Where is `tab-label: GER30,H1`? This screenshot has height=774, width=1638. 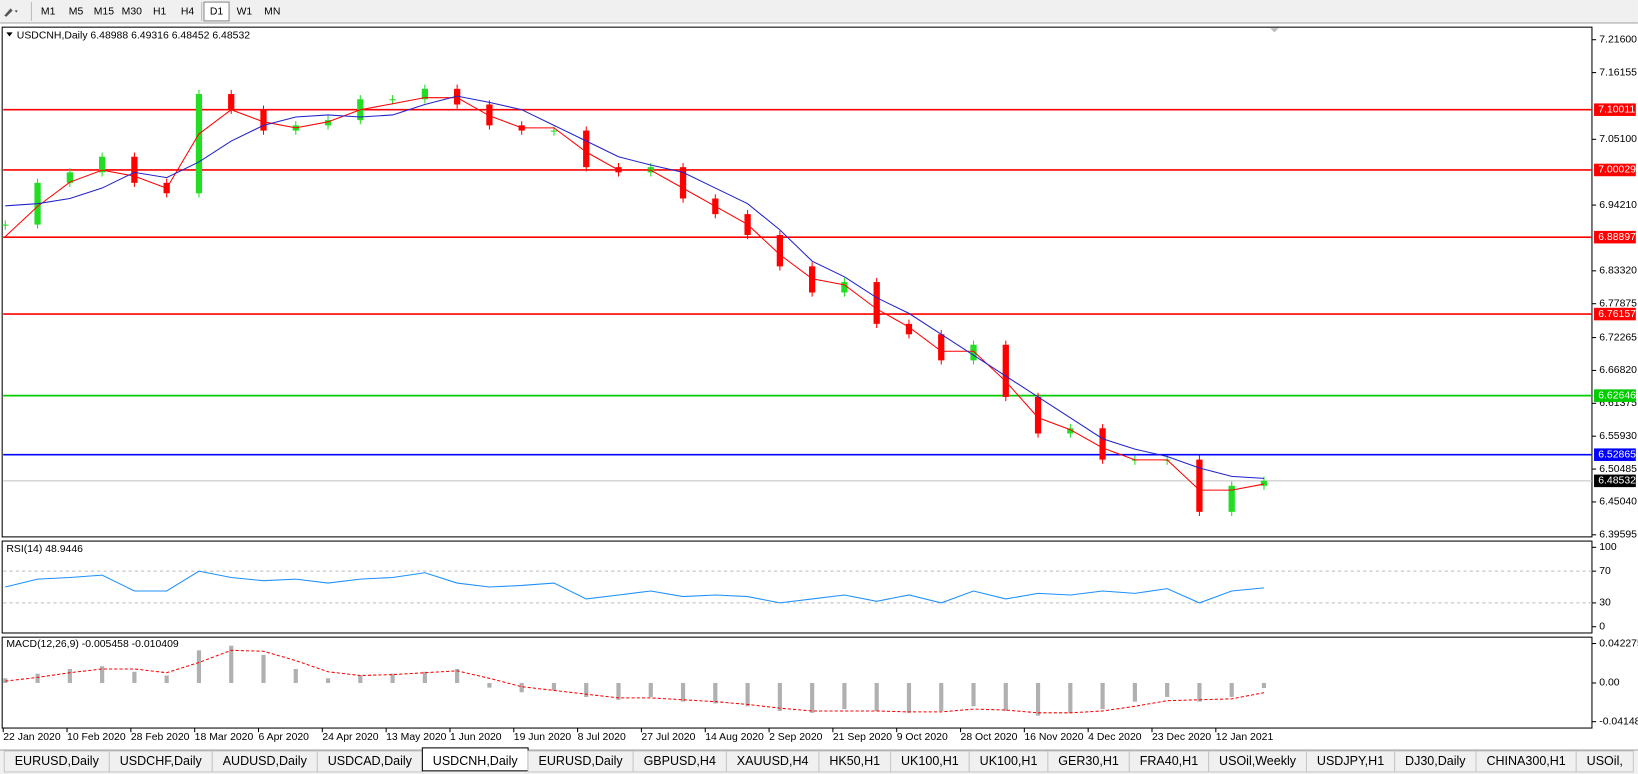 tab-label: GER30,H1 is located at coordinates (1088, 761).